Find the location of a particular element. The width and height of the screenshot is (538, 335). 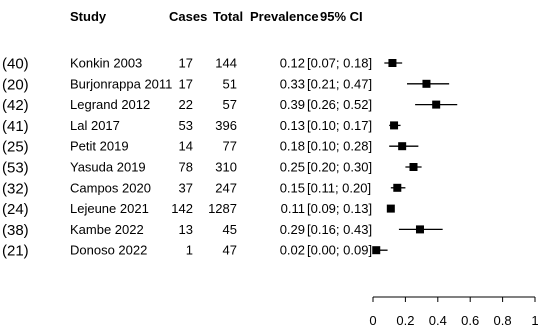

reference-label: (21) is located at coordinates (15, 251).